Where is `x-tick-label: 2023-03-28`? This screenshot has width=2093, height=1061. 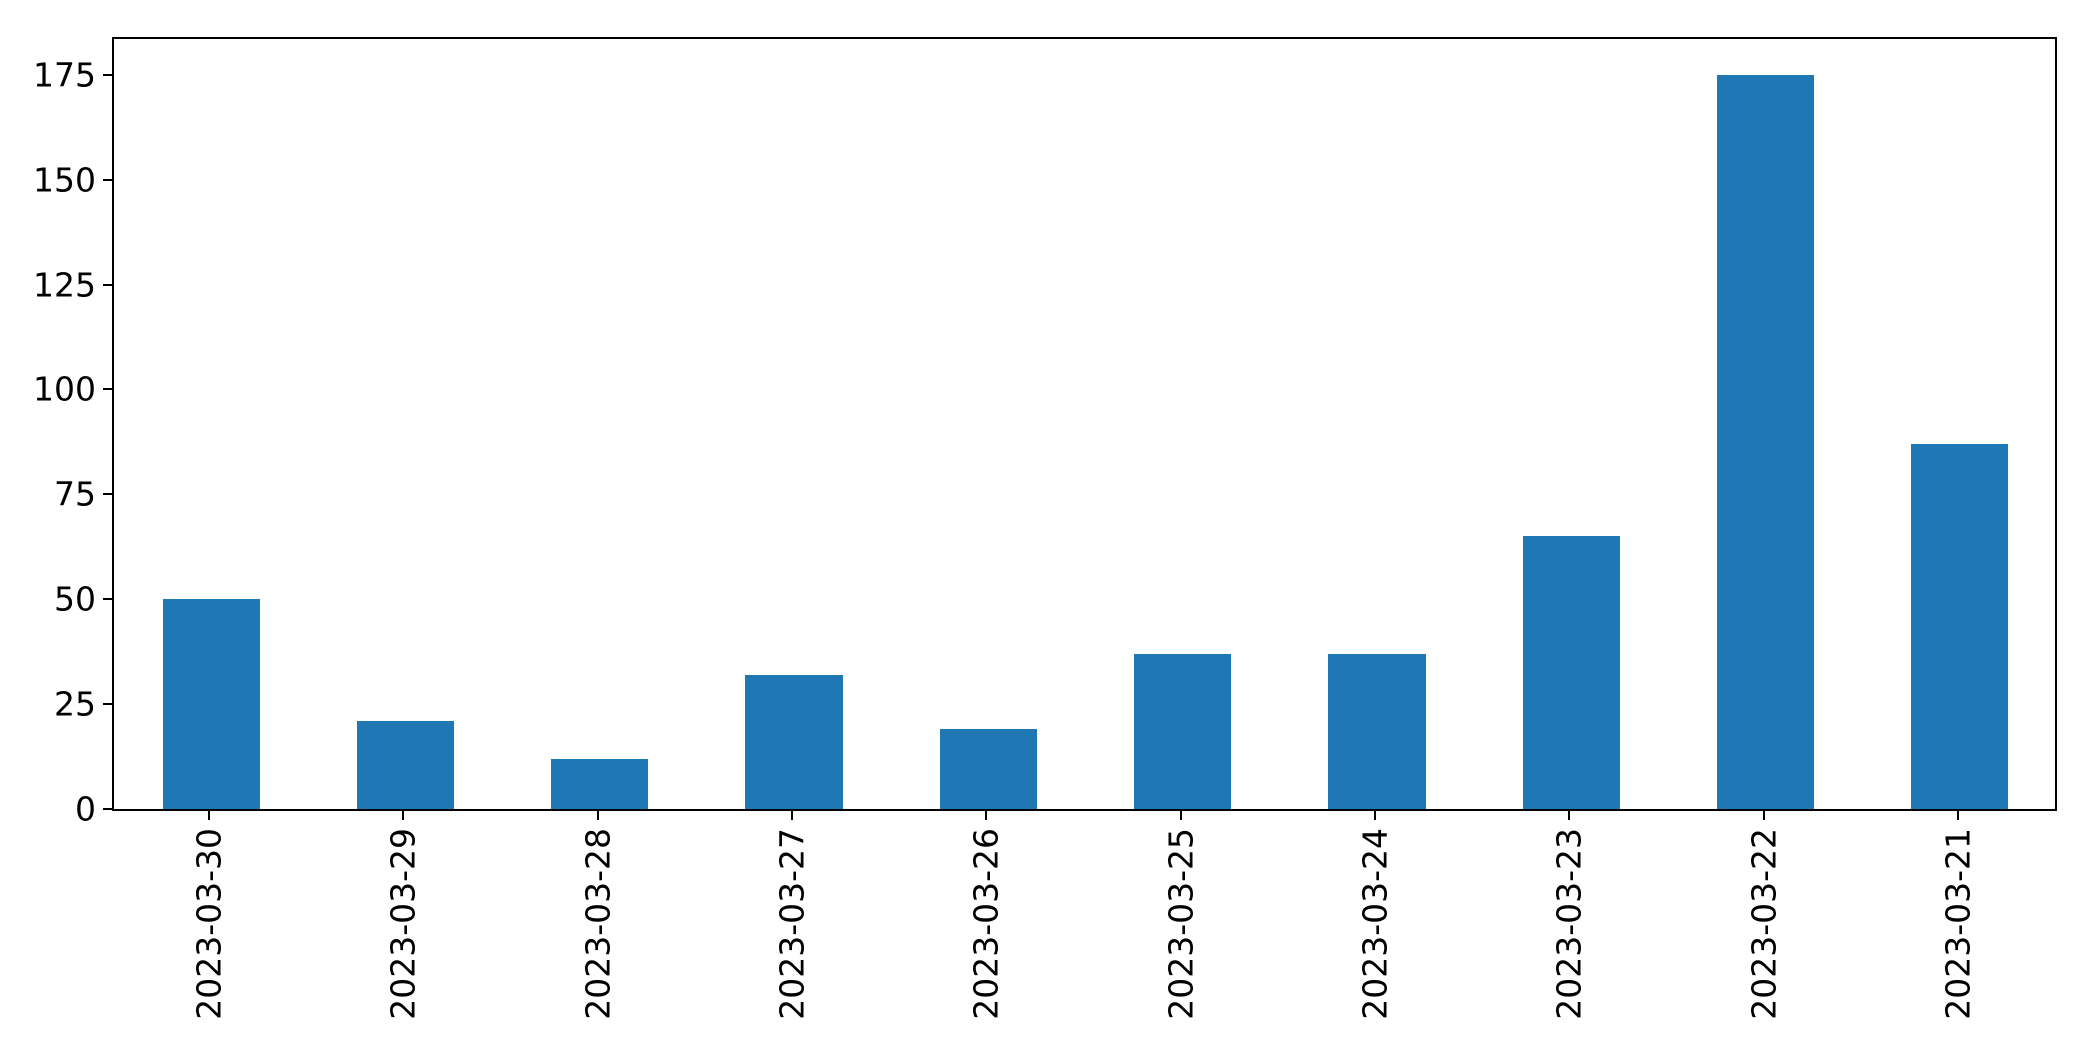 x-tick-label: 2023-03-28 is located at coordinates (598, 924).